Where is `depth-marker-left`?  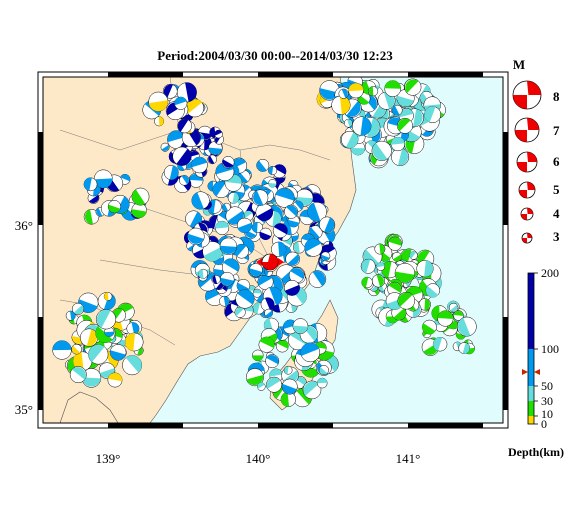 depth-marker-left is located at coordinates (525, 372).